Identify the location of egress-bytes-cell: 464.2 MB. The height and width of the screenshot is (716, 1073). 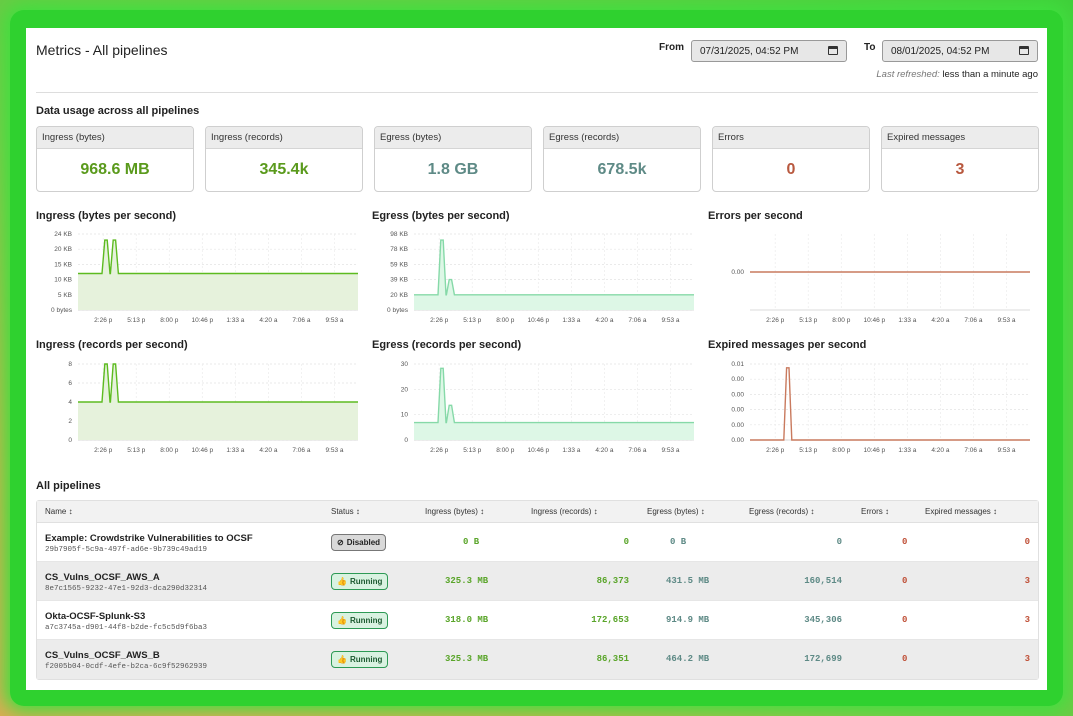
(688, 659).